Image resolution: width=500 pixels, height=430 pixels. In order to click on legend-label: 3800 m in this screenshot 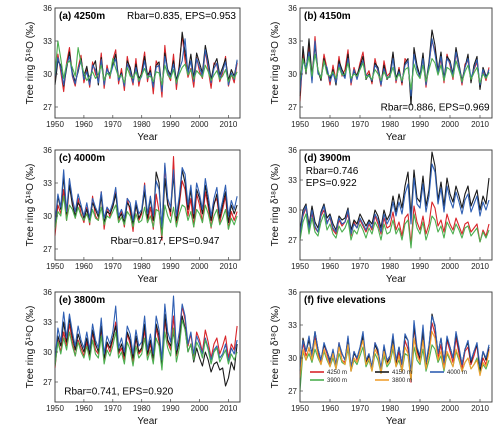, I will do `click(402, 381)`.